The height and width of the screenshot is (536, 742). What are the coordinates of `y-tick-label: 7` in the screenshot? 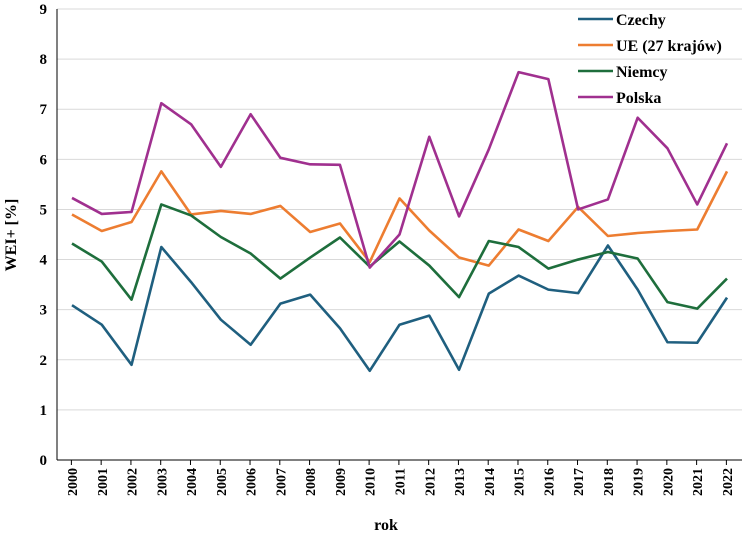 It's located at (44, 110).